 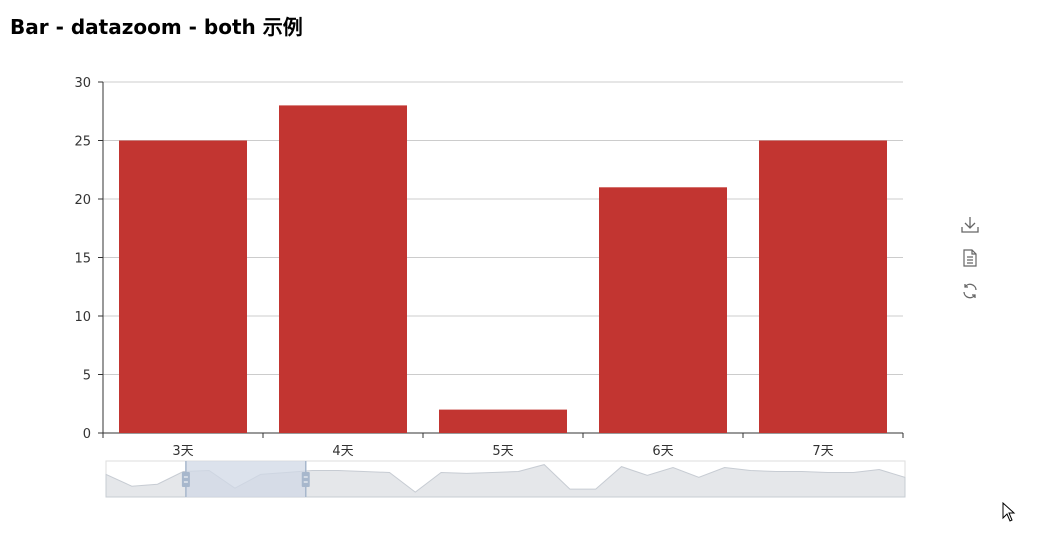 What do you see at coordinates (970, 225) in the screenshot?
I see `save-image-icon` at bounding box center [970, 225].